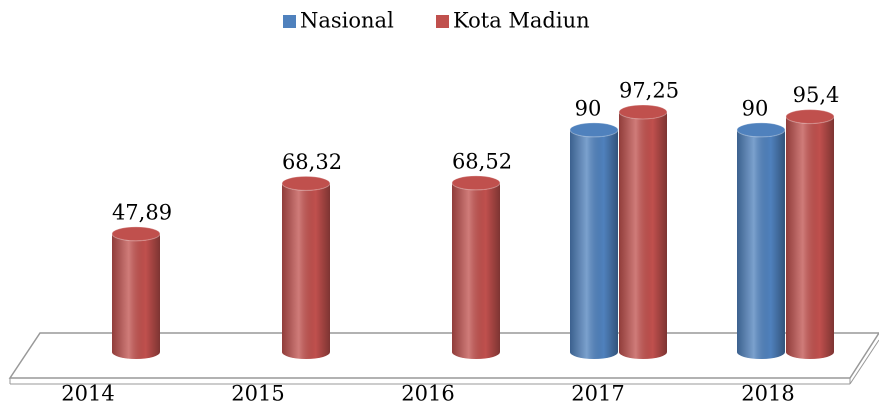  What do you see at coordinates (312, 162) in the screenshot?
I see `data-label: 68,32` at bounding box center [312, 162].